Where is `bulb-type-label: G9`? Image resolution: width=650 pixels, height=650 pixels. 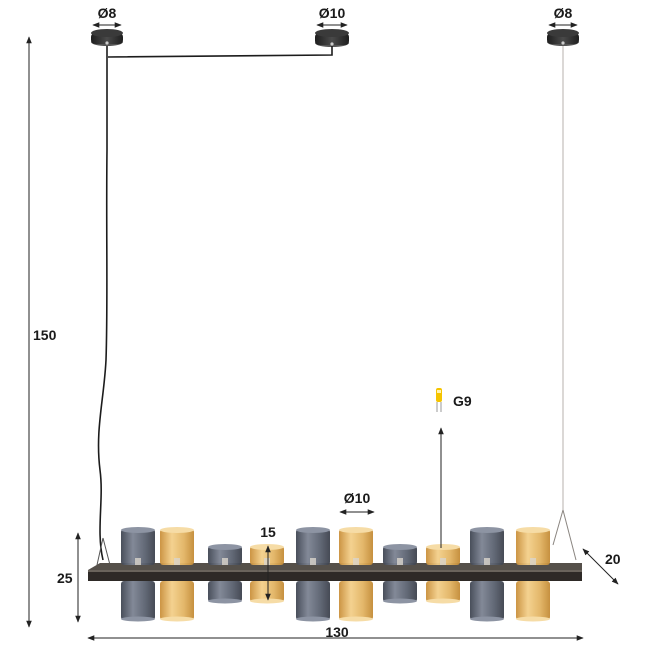
bulb-type-label: G9 is located at coordinates (462, 401).